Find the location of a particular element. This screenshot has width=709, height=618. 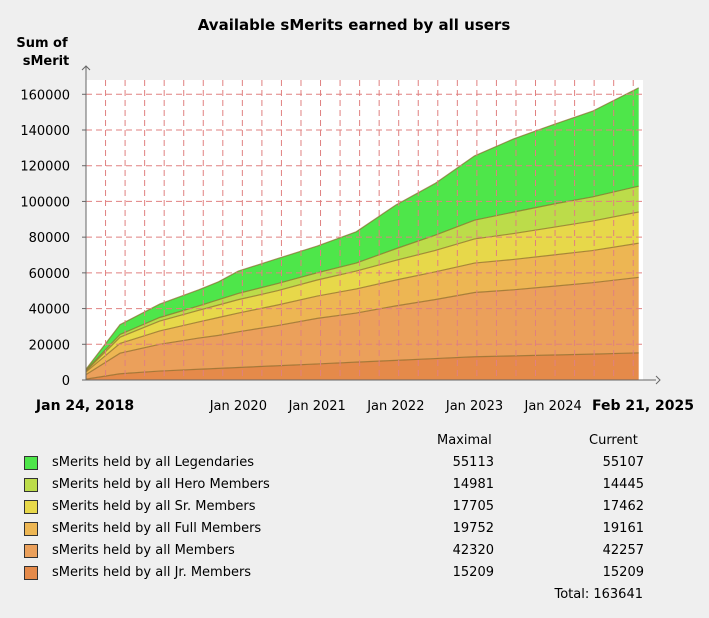

legend-maximal: 19752 is located at coordinates (473, 528).